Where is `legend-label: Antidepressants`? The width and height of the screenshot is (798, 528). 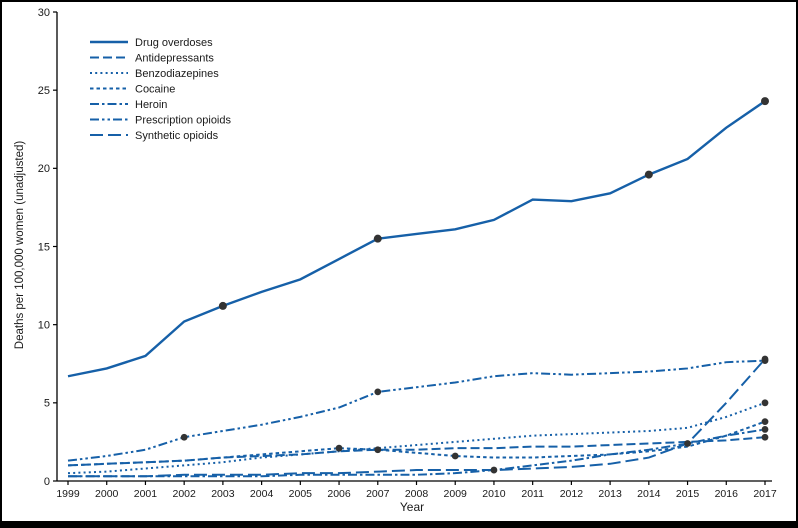 legend-label: Antidepressants is located at coordinates (174, 58).